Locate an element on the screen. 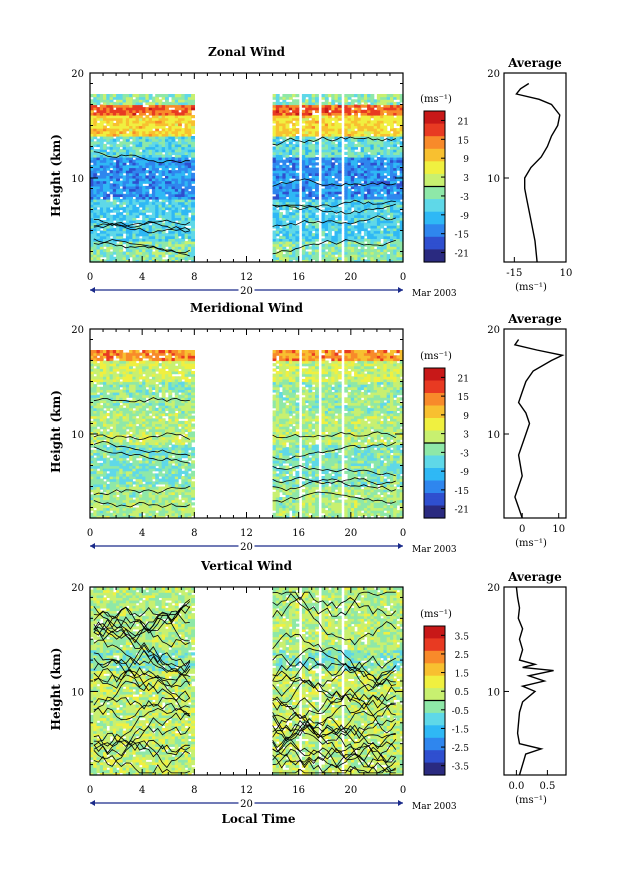 The image size is (620, 873). contour-line is located at coordinates (334, 209).